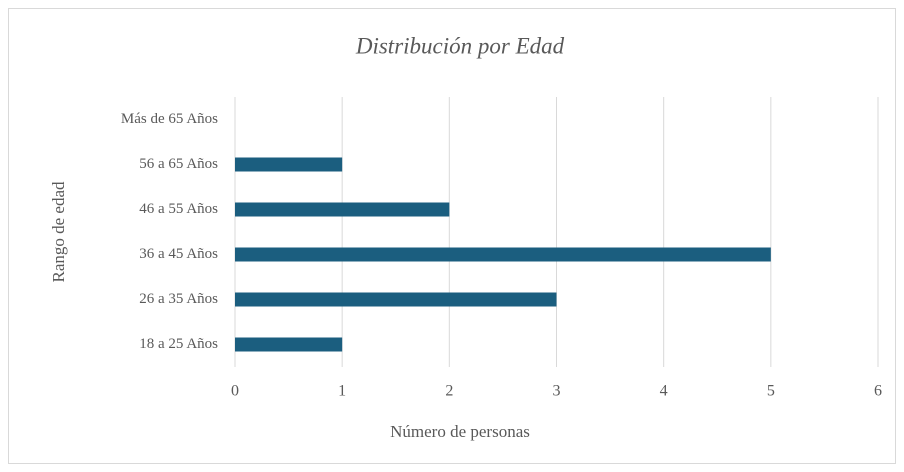 This screenshot has width=904, height=472. Describe the element at coordinates (178, 254) in the screenshot. I see `y-tick-label: 36 a 45 Años` at that location.